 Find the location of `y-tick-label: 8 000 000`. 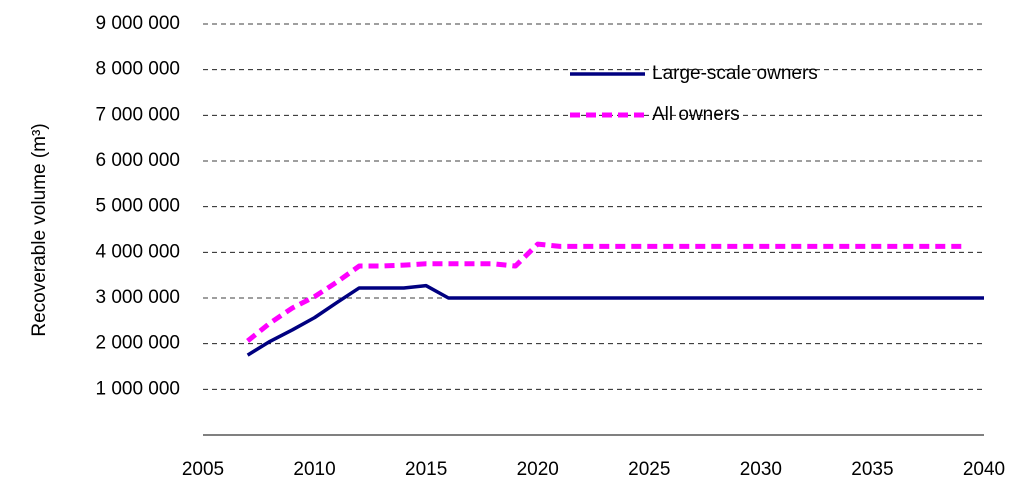

y-tick-label: 8 000 000 is located at coordinates (137, 69).